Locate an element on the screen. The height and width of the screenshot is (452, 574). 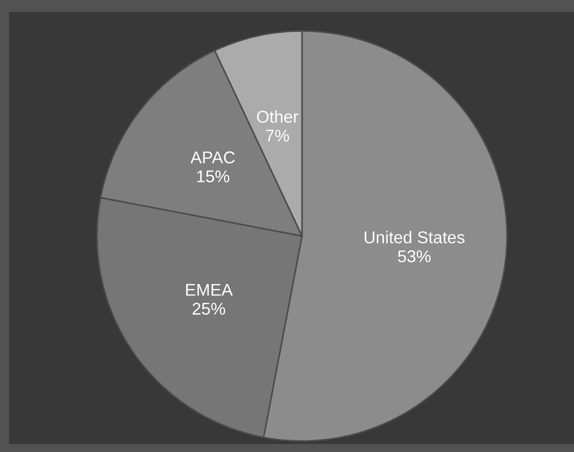
data-label: 7% is located at coordinates (278, 136).